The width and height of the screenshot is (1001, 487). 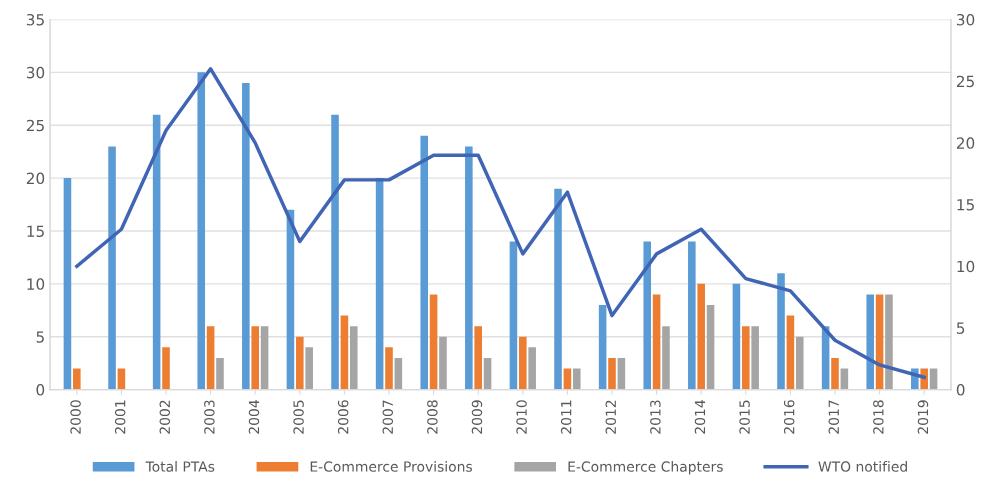 I want to click on y2-tick-label: 25, so click(x=965, y=81).